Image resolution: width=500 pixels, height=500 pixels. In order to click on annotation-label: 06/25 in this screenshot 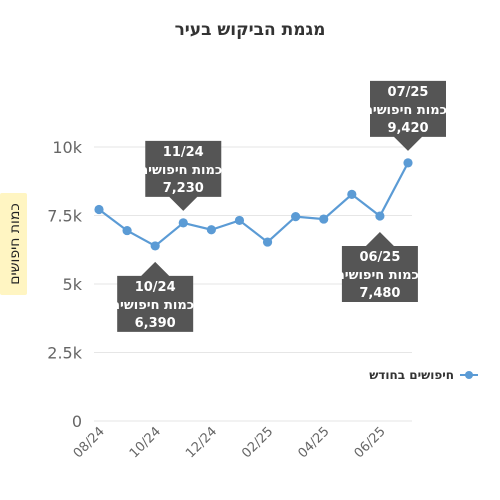, I will do `click(379, 257)`.